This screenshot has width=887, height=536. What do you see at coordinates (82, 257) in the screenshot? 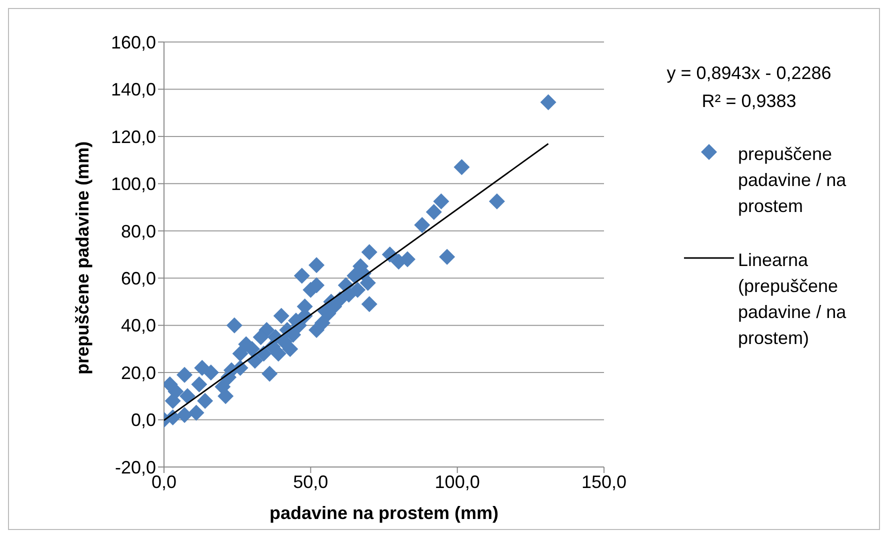
I see `y-axis-title: prepuščene padavine (mm)` at bounding box center [82, 257].